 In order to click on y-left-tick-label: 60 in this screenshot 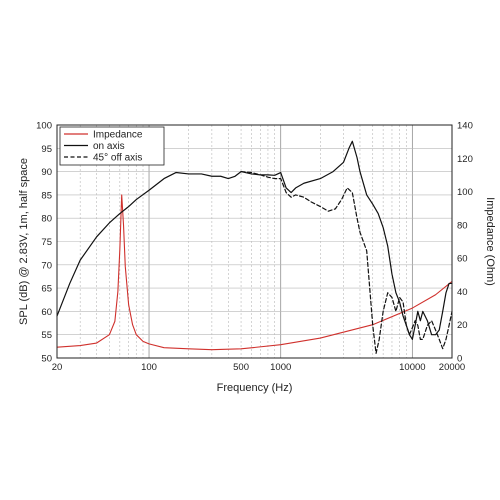, I will do `click(46, 312)`.